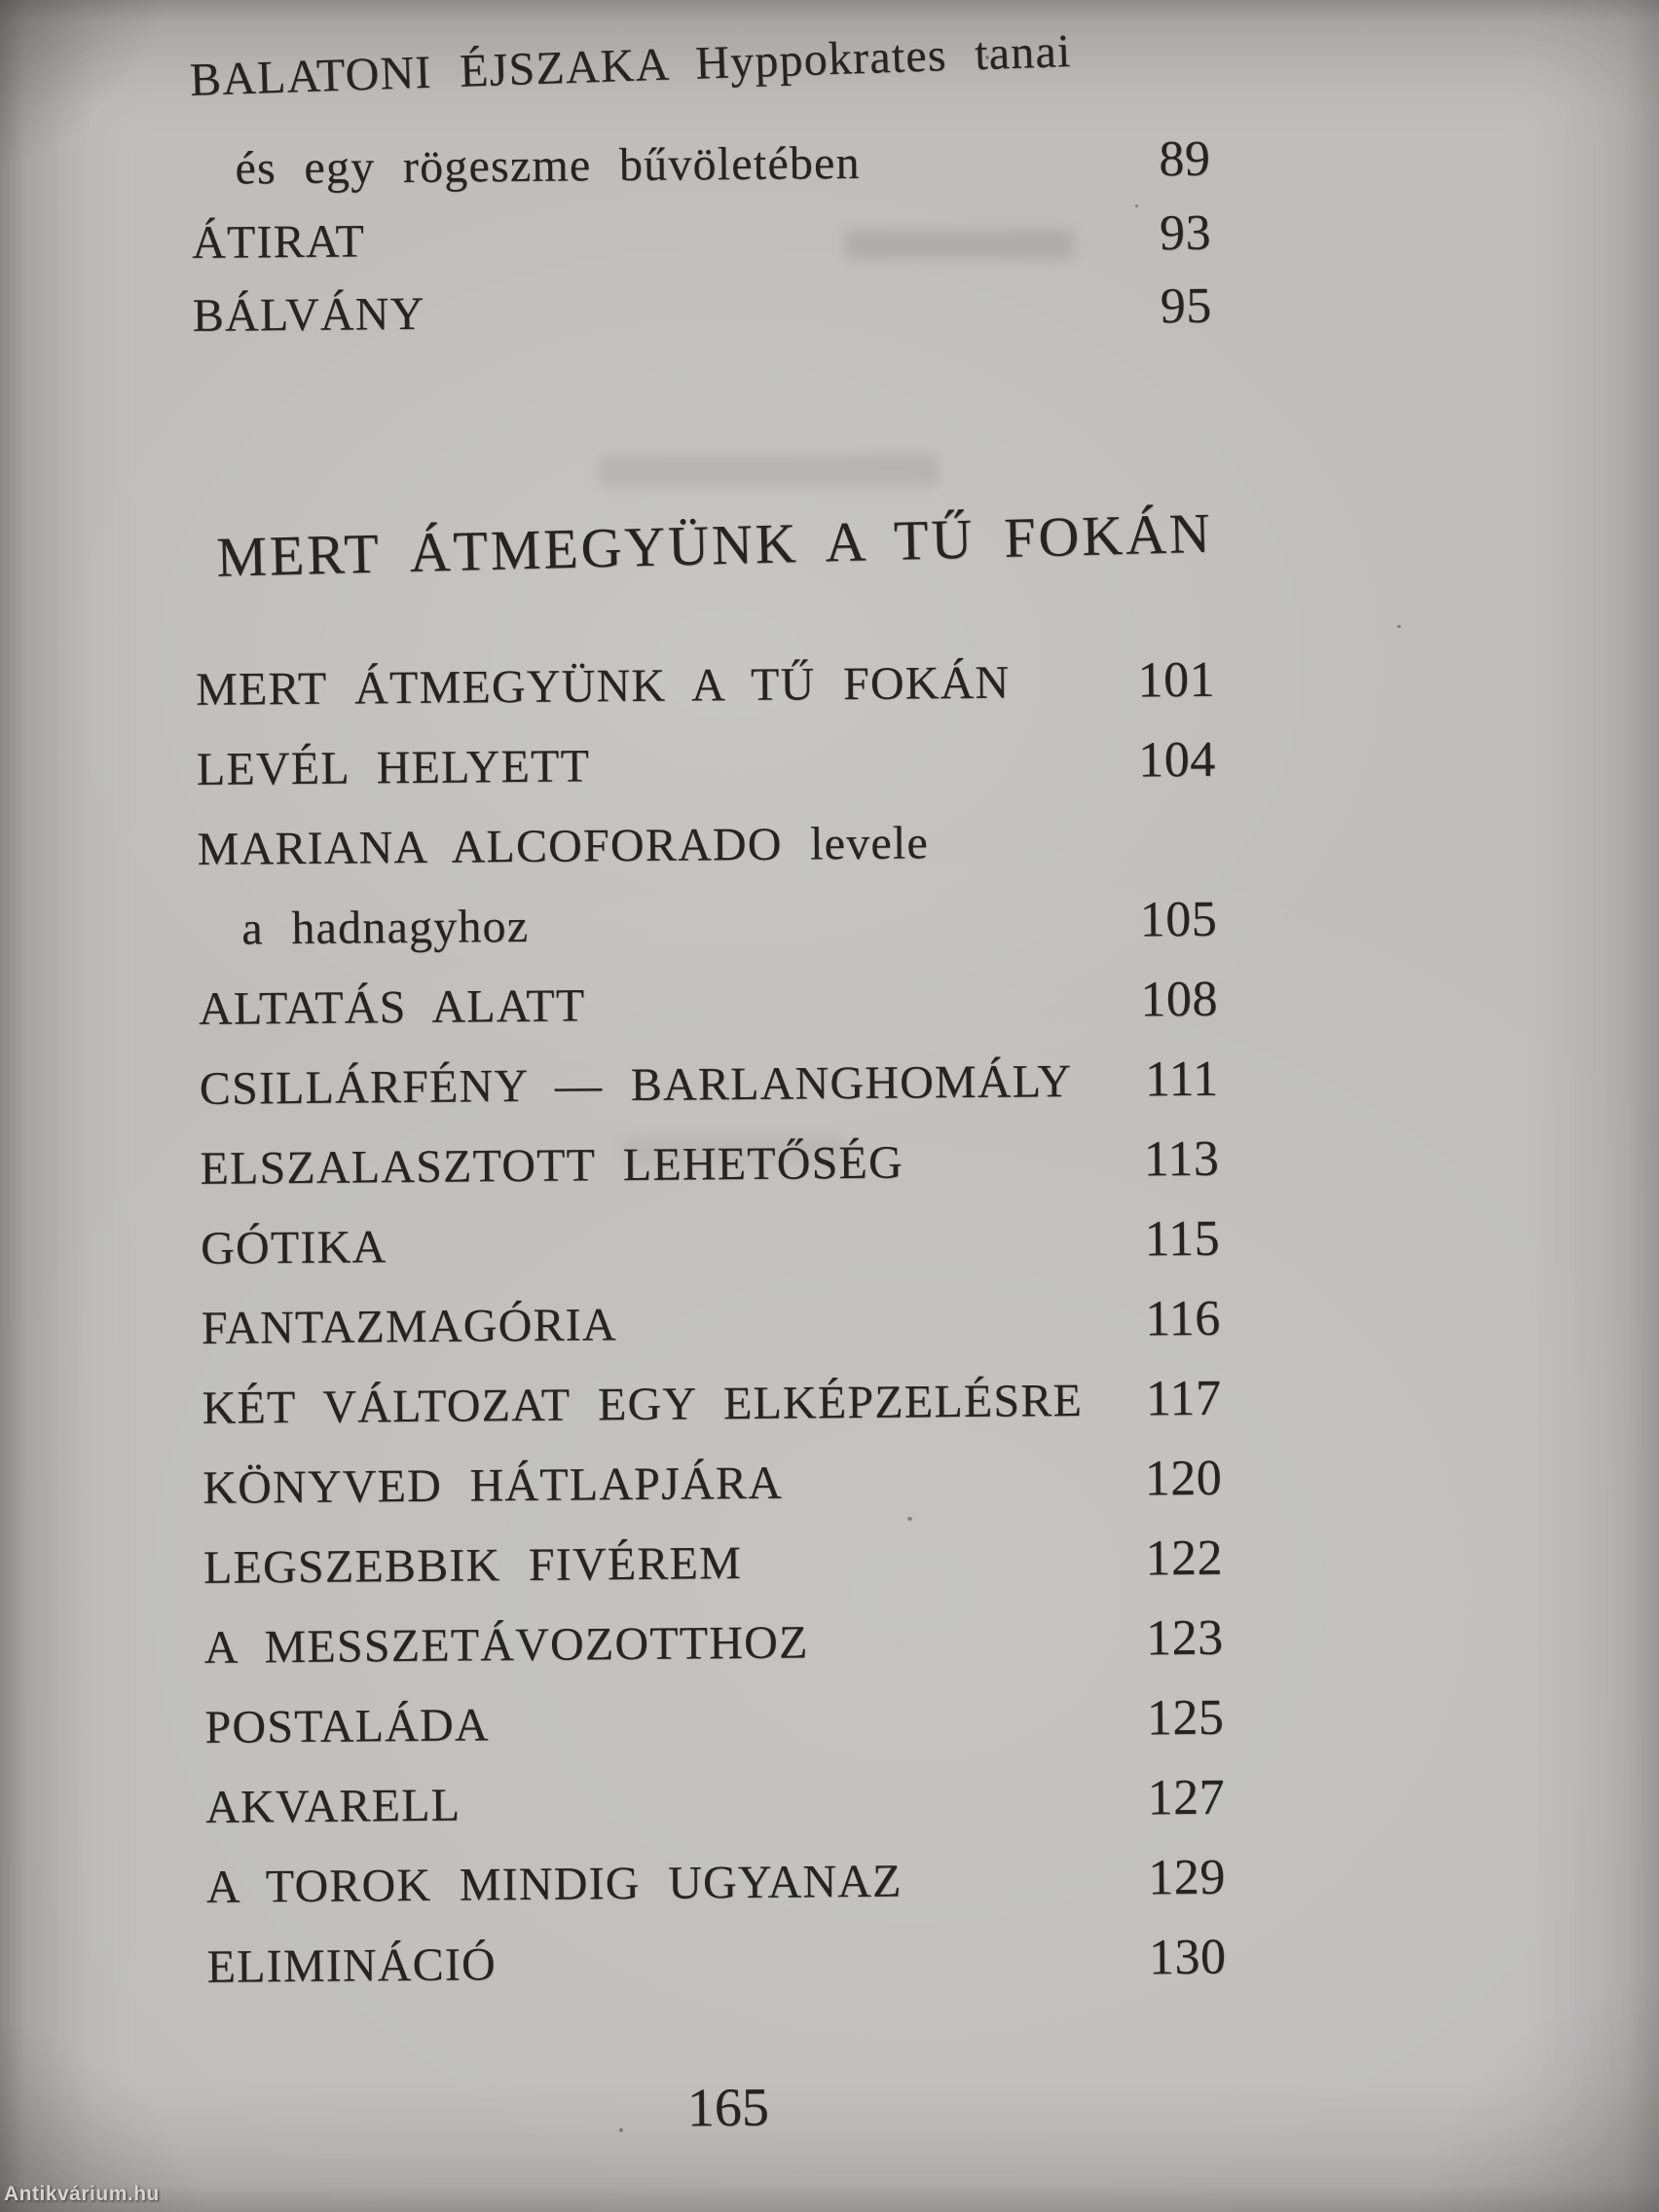  I want to click on toc-entry-page: 130, so click(1187, 1957).